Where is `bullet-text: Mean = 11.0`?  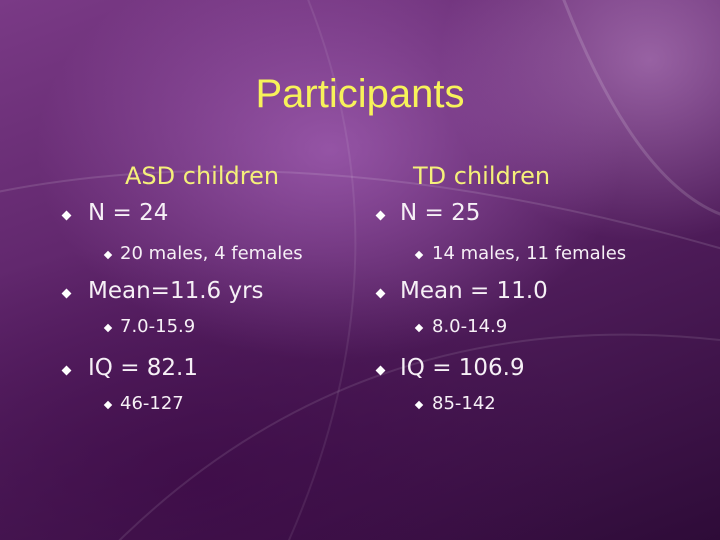 bullet-text: Mean = 11.0 is located at coordinates (474, 291).